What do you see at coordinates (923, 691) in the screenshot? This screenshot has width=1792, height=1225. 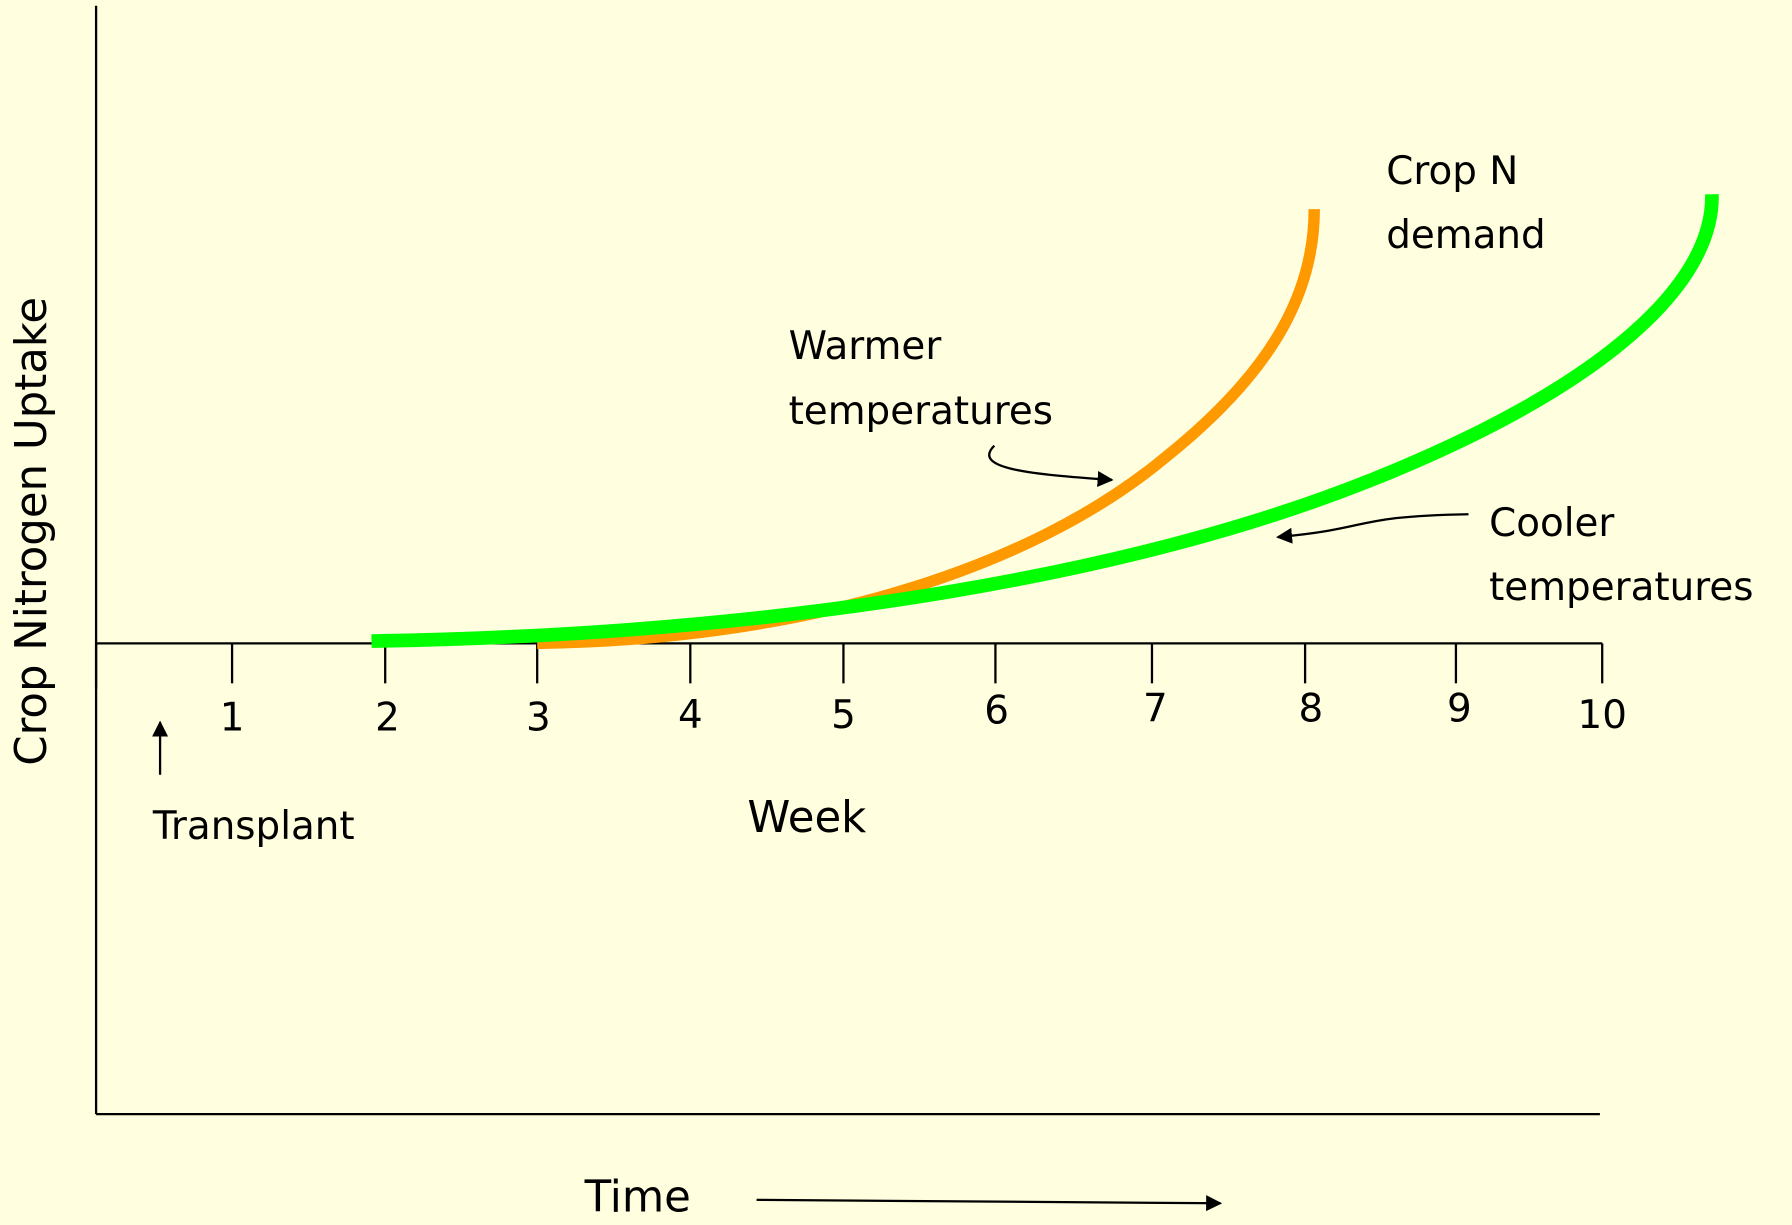 I see `week-ticks: 1 2 3 4 5 6 7 8 9 10` at bounding box center [923, 691].